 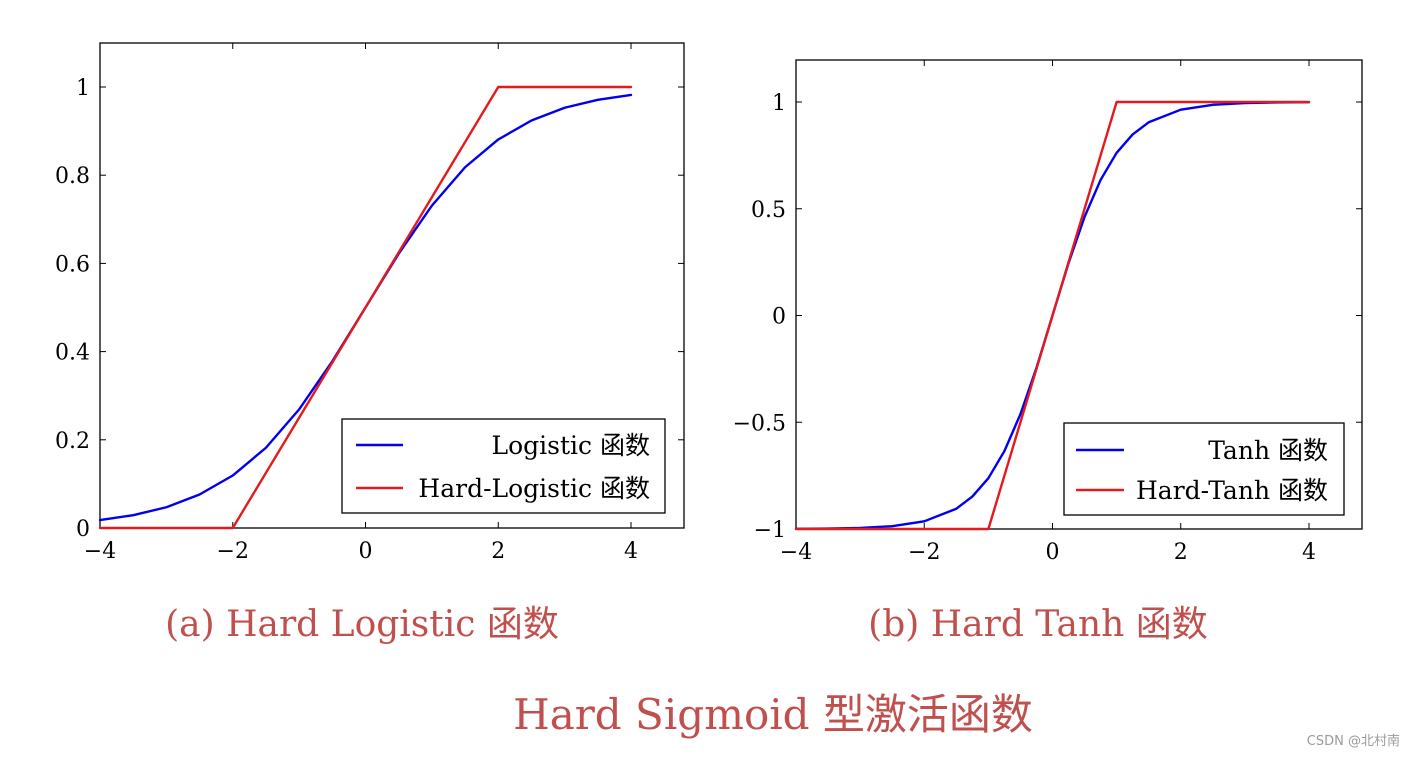 I want to click on watermark: CSDN @北村南, so click(x=1353, y=741).